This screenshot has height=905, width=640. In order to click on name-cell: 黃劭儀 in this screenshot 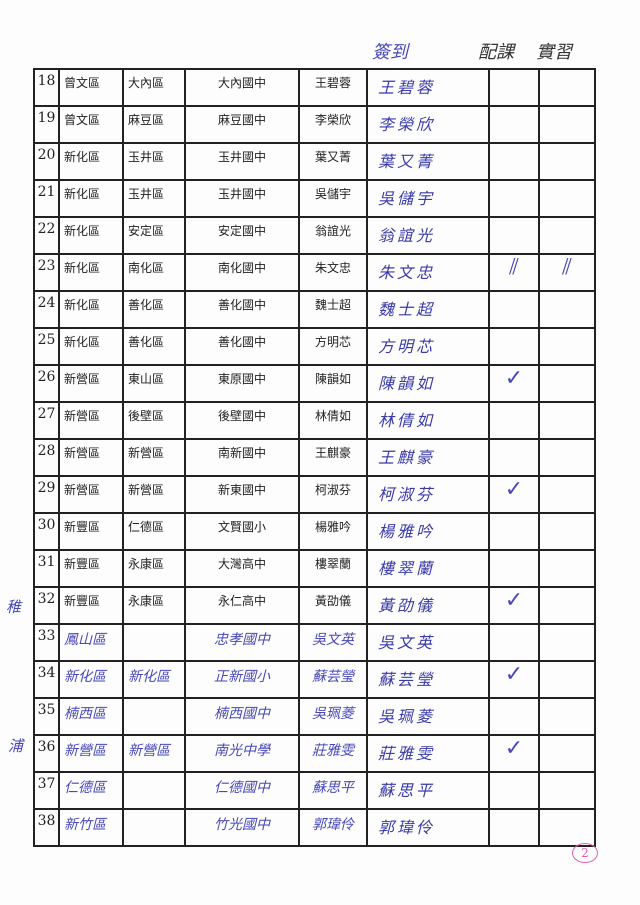, I will do `click(333, 605)`.